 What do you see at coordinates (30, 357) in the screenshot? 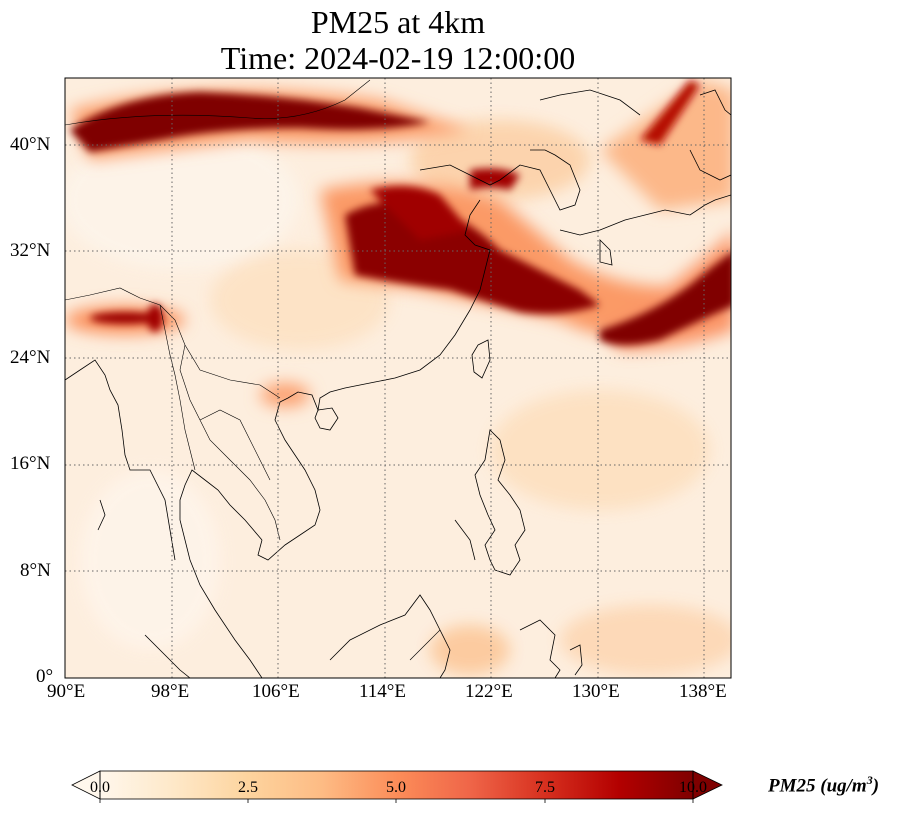
I see `y-tick-label: 24°N` at bounding box center [30, 357].